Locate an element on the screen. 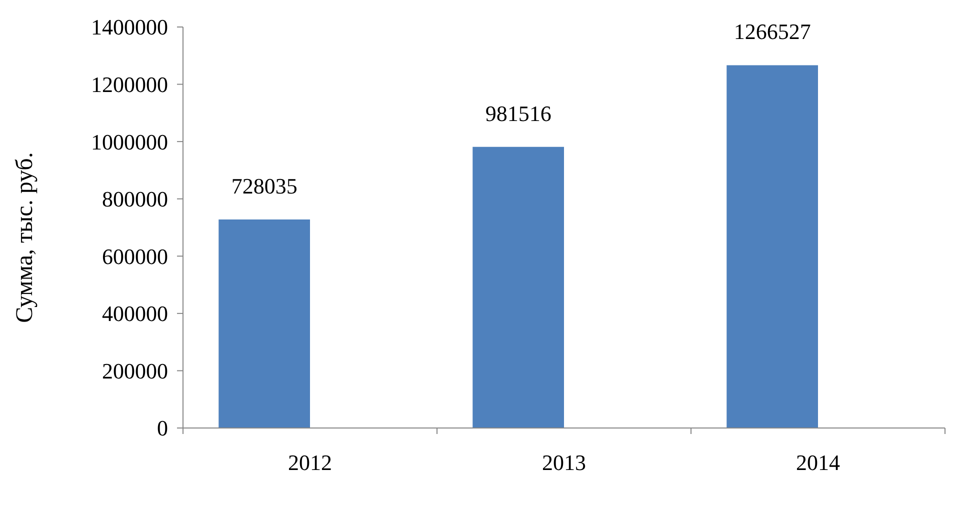 The image size is (973, 523). x-tick-label: 2013 is located at coordinates (564, 462).